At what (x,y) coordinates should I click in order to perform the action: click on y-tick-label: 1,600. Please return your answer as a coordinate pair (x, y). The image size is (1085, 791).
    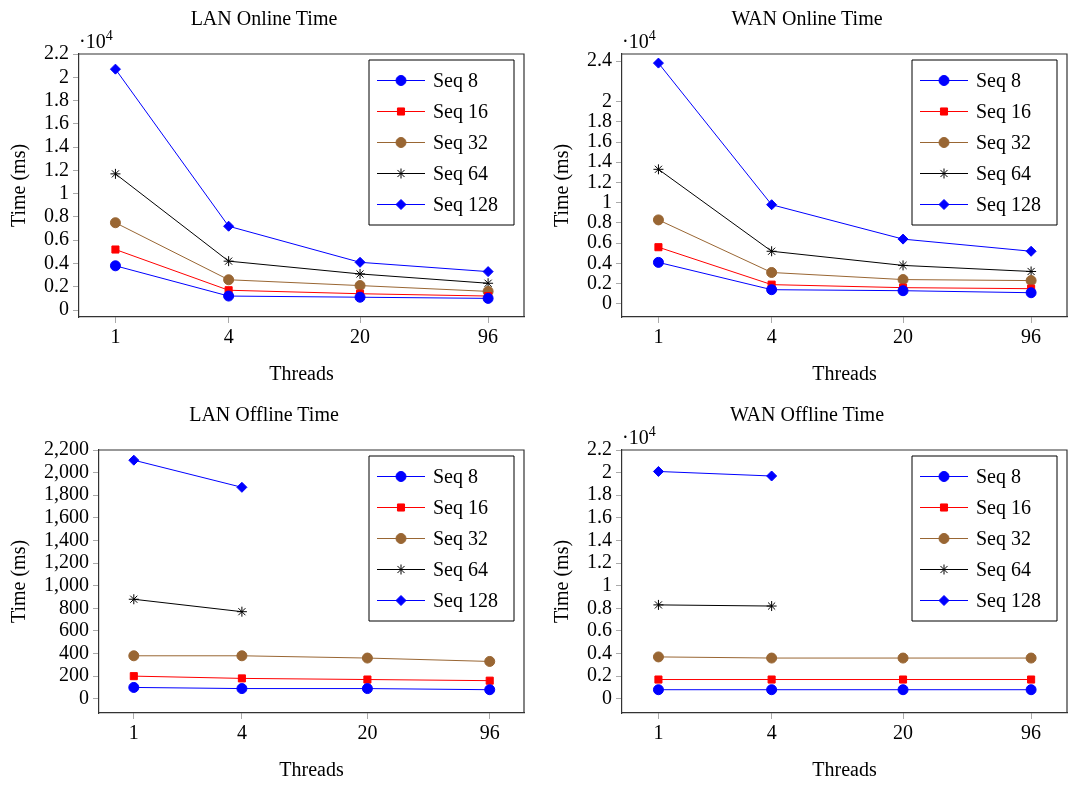
    Looking at the image, I should click on (66, 516).